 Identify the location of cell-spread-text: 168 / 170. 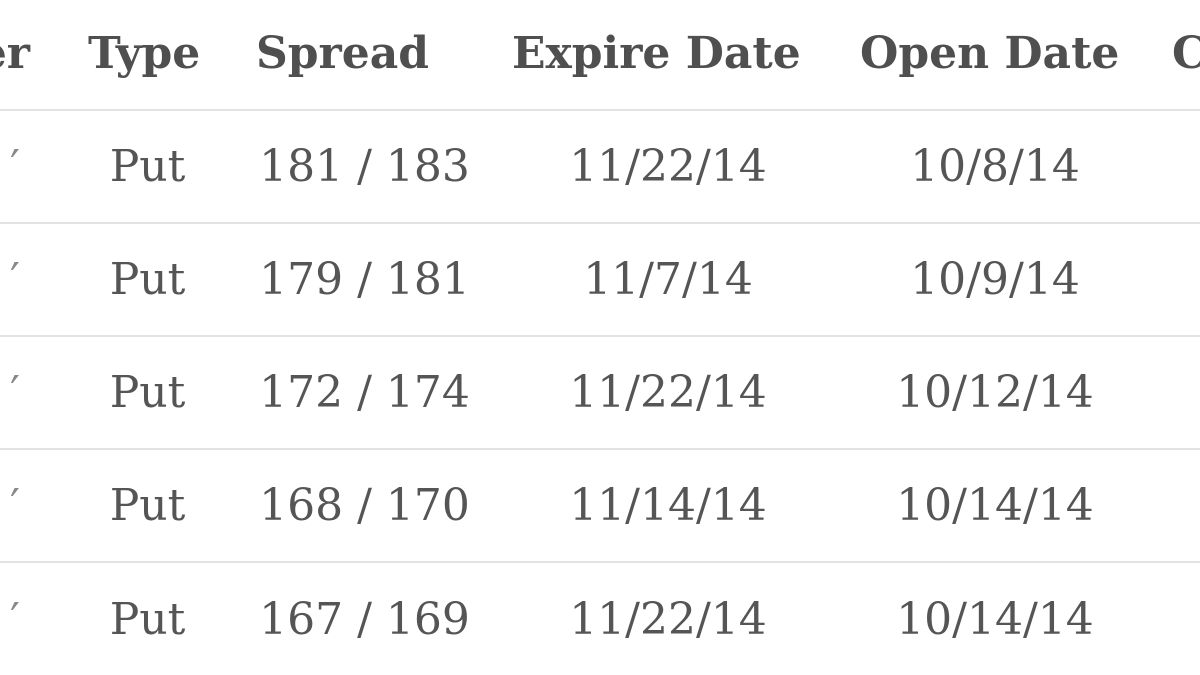
(364, 505).